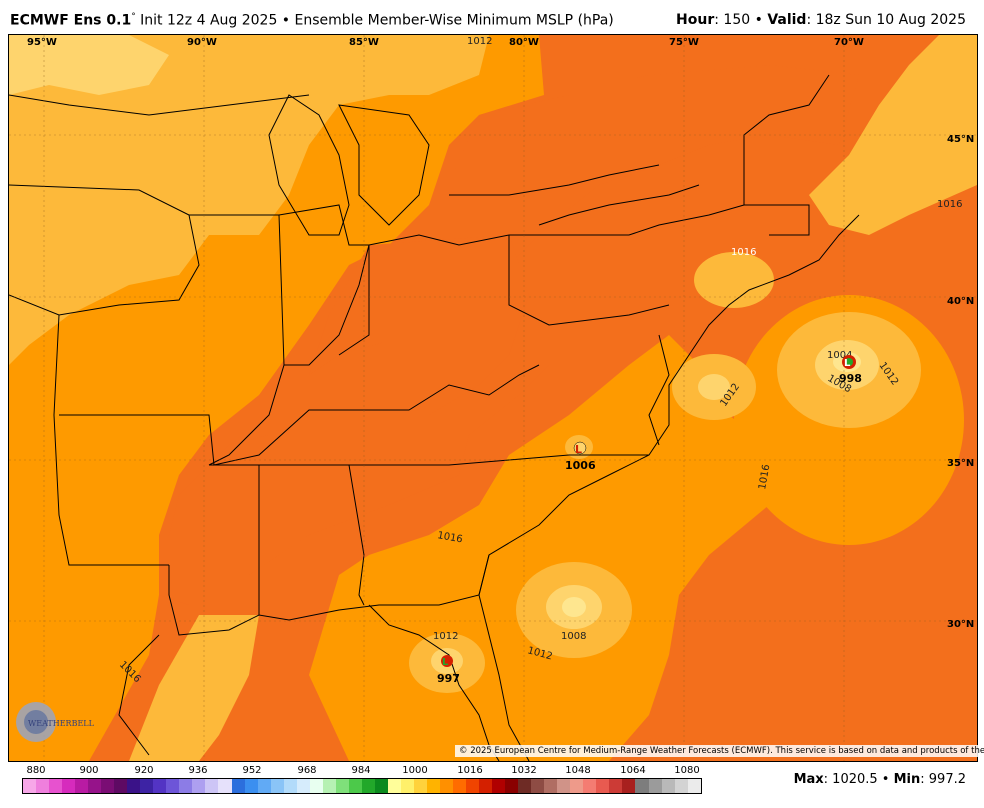 This screenshot has width=984, height=808. I want to click on colorbar-tick: 968, so click(307, 770).